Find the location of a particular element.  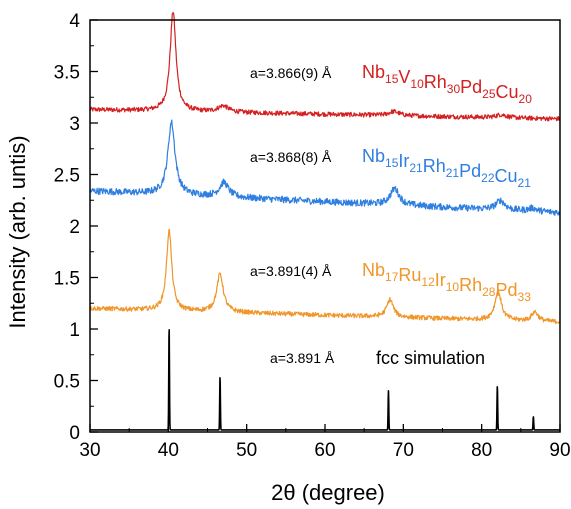

lattice-label-2: a=3.891(4) Å is located at coordinates (291, 271).